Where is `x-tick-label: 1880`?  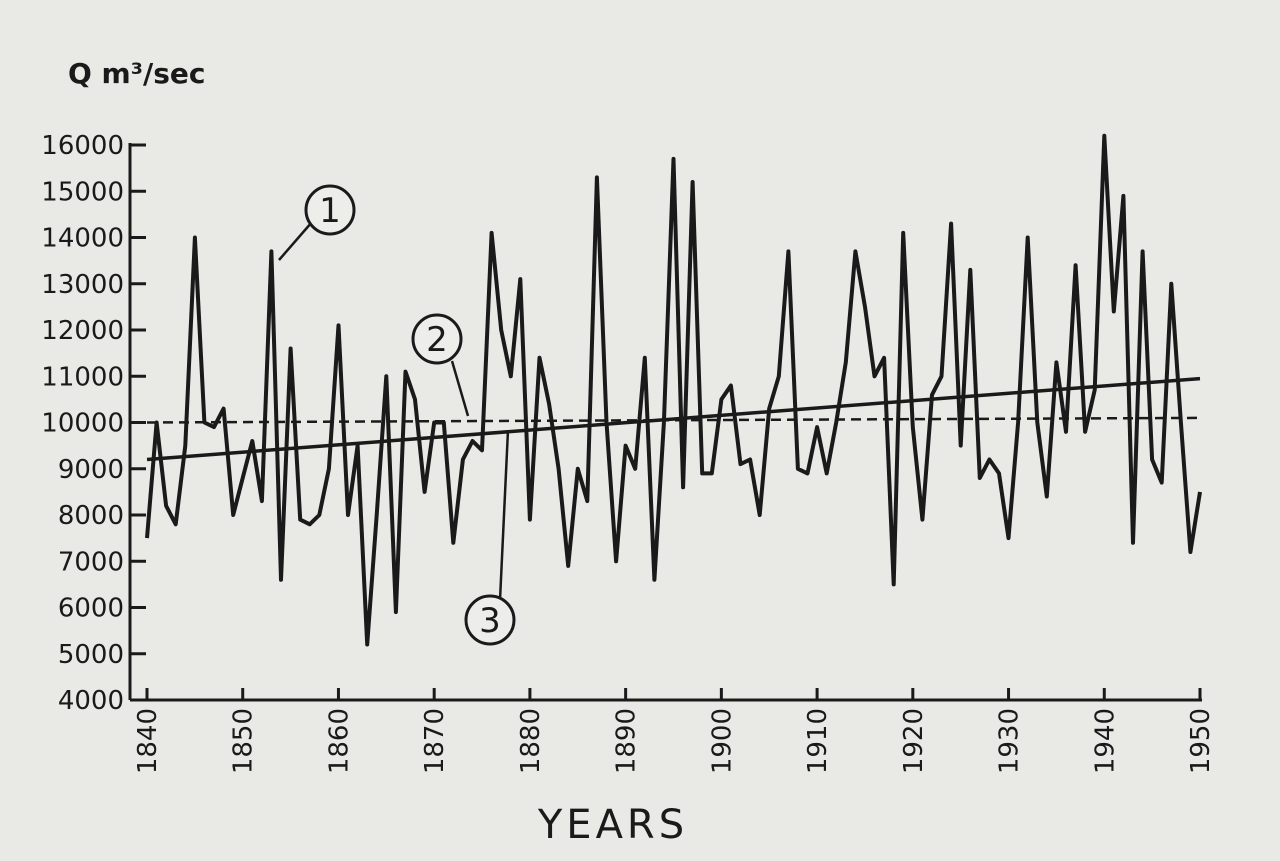 x-tick-label: 1880 is located at coordinates (531, 741).